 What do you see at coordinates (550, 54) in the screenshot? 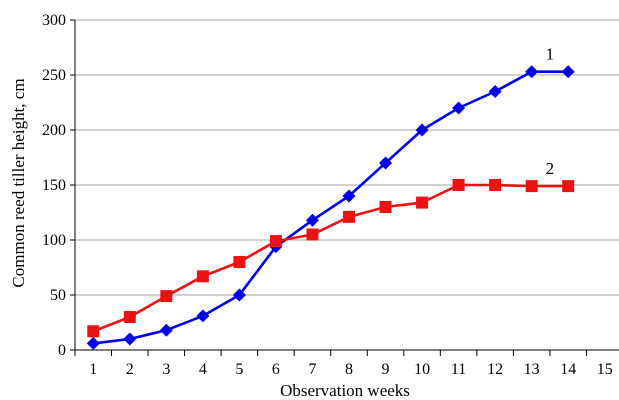
I see `series-label-1: 1` at bounding box center [550, 54].